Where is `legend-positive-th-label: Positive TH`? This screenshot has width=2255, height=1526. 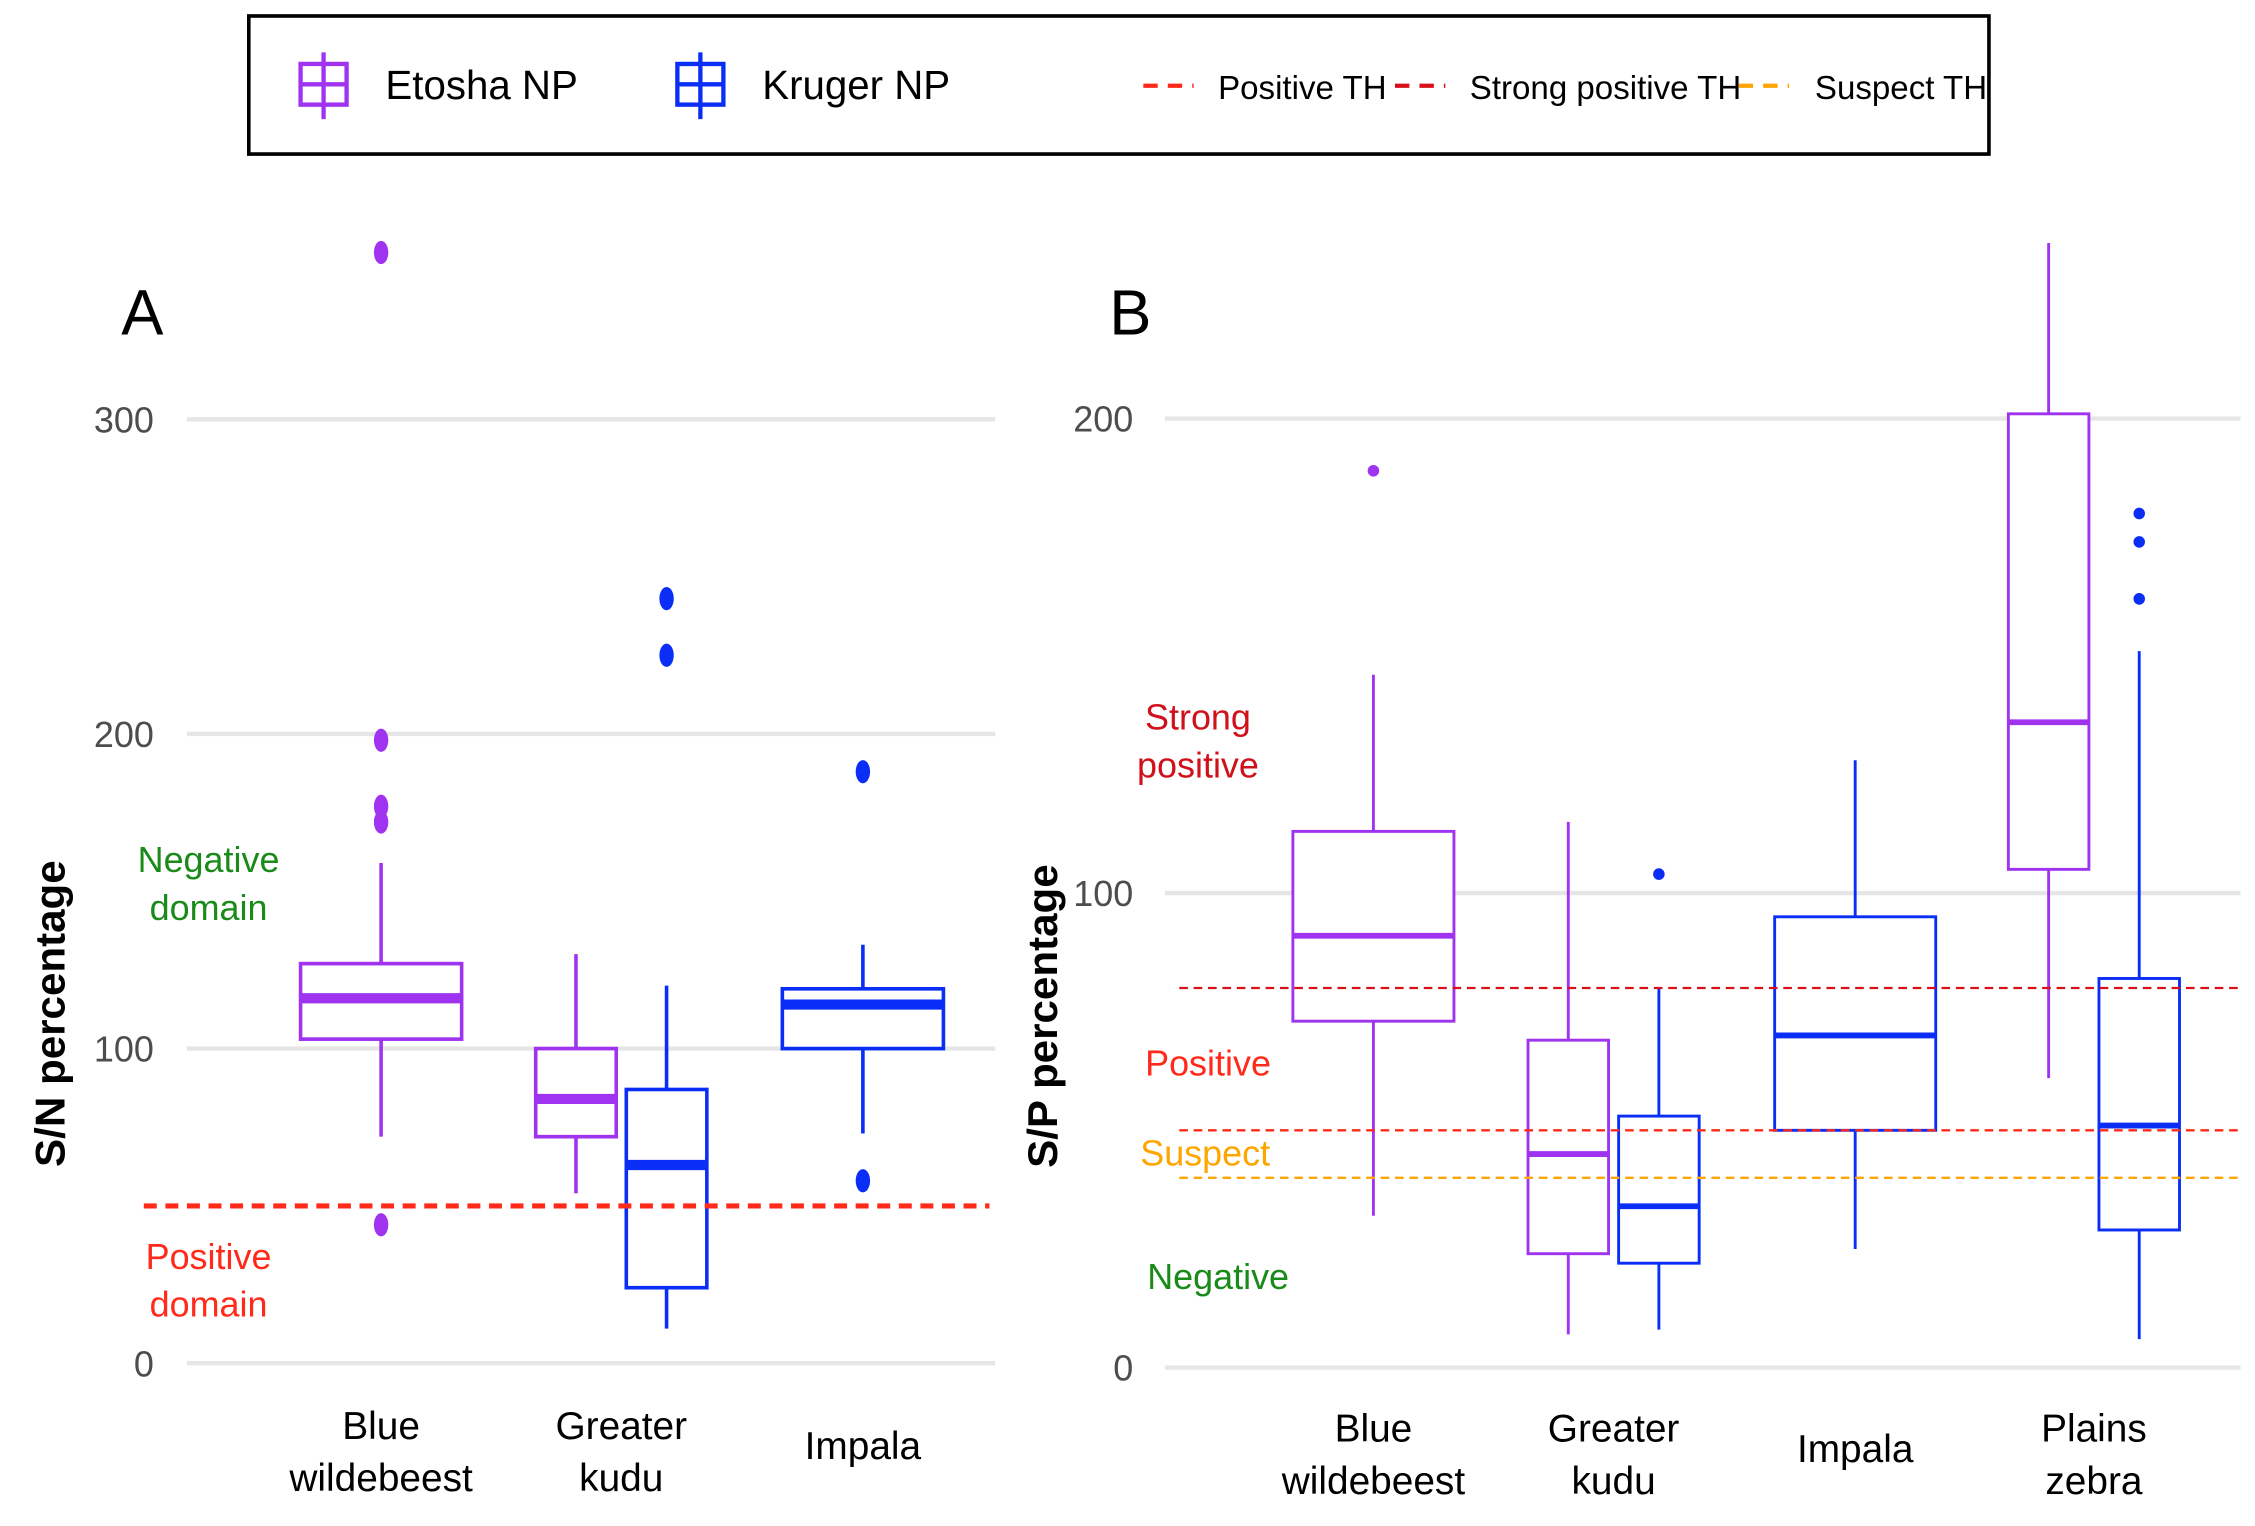
legend-positive-th-label: Positive TH is located at coordinates (1302, 88).